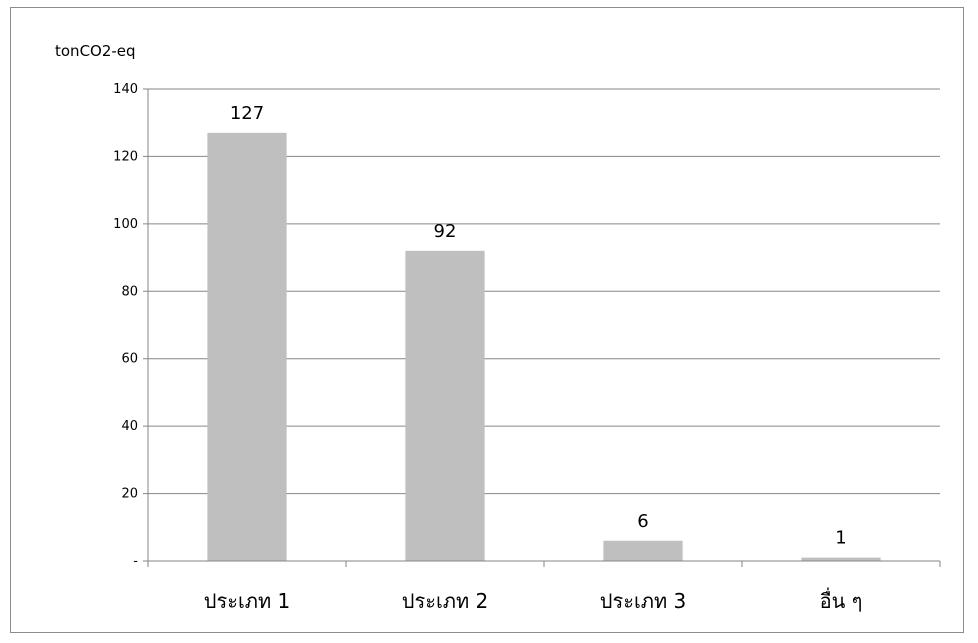 This screenshot has height=643, width=978. What do you see at coordinates (129, 359) in the screenshot?
I see `y-tick-label: 60` at bounding box center [129, 359].